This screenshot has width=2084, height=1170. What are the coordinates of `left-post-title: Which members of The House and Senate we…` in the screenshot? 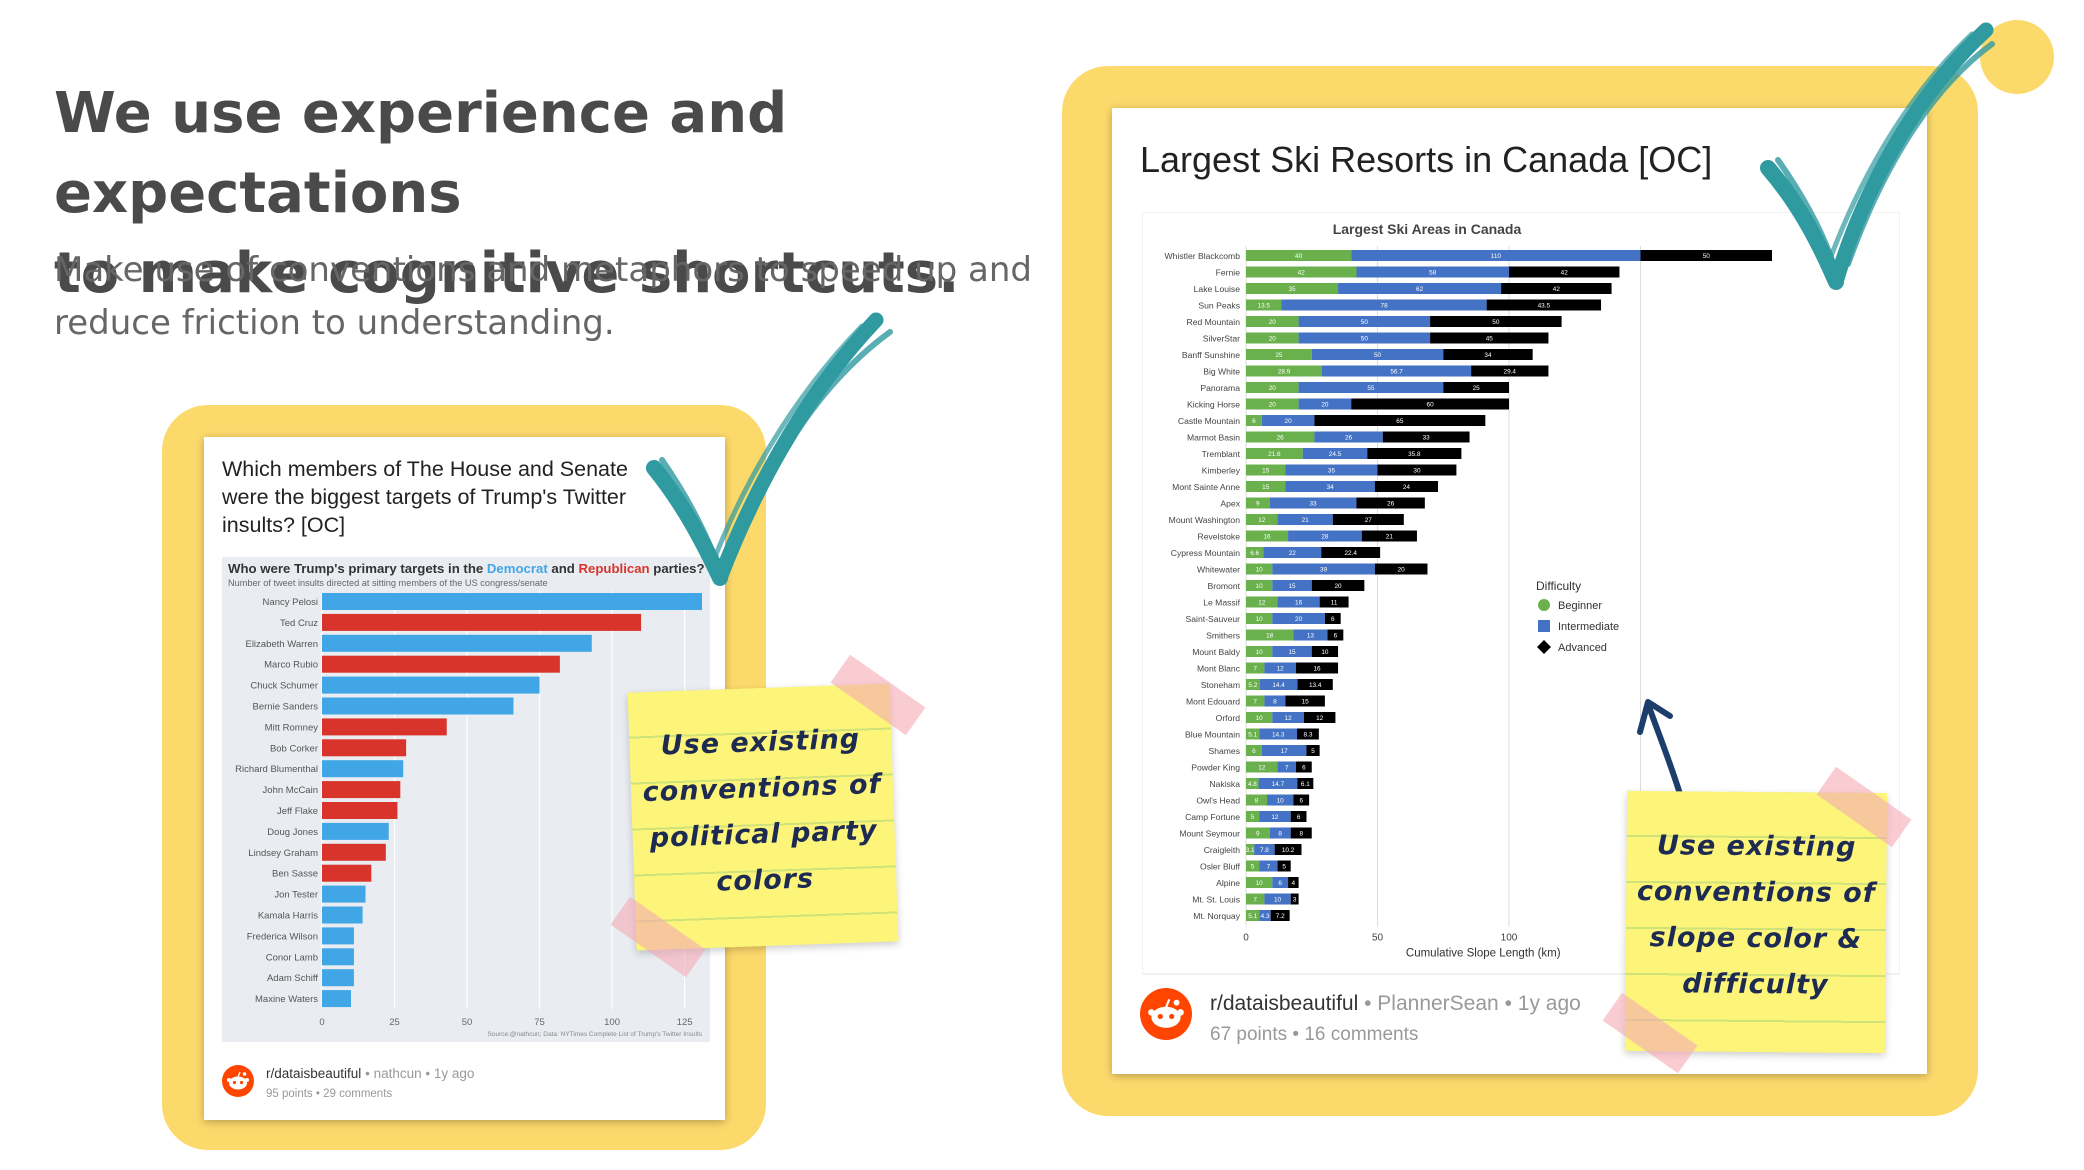 It's located at (425, 497).